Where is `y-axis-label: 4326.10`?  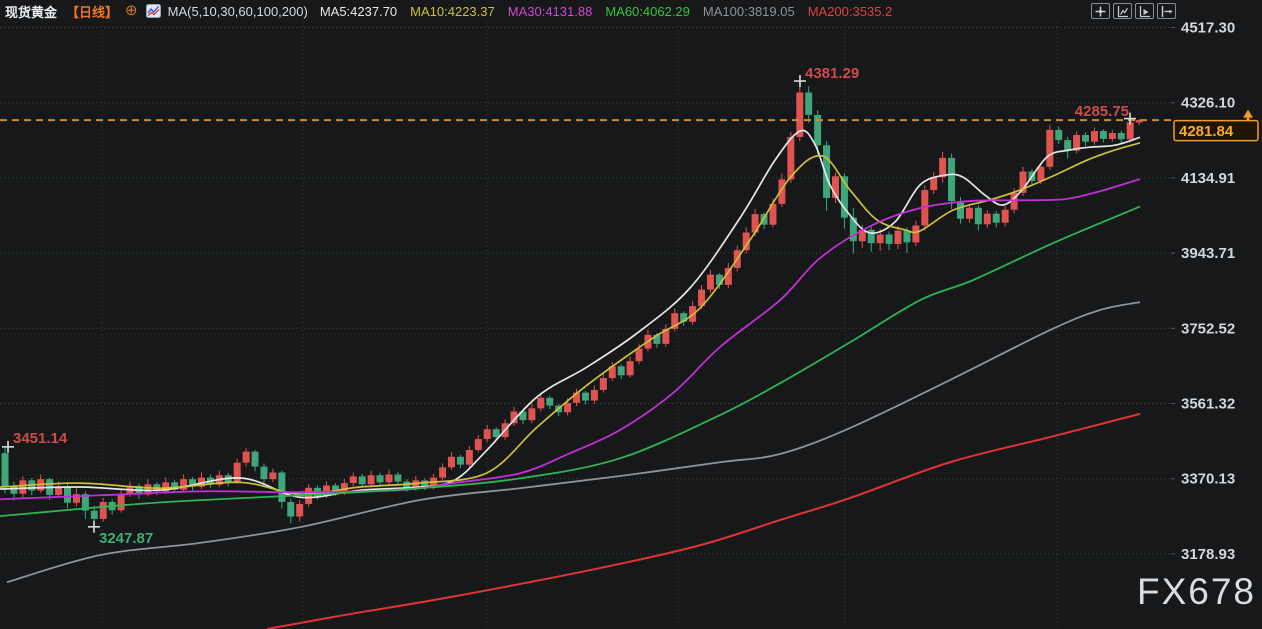 y-axis-label: 4326.10 is located at coordinates (1208, 103).